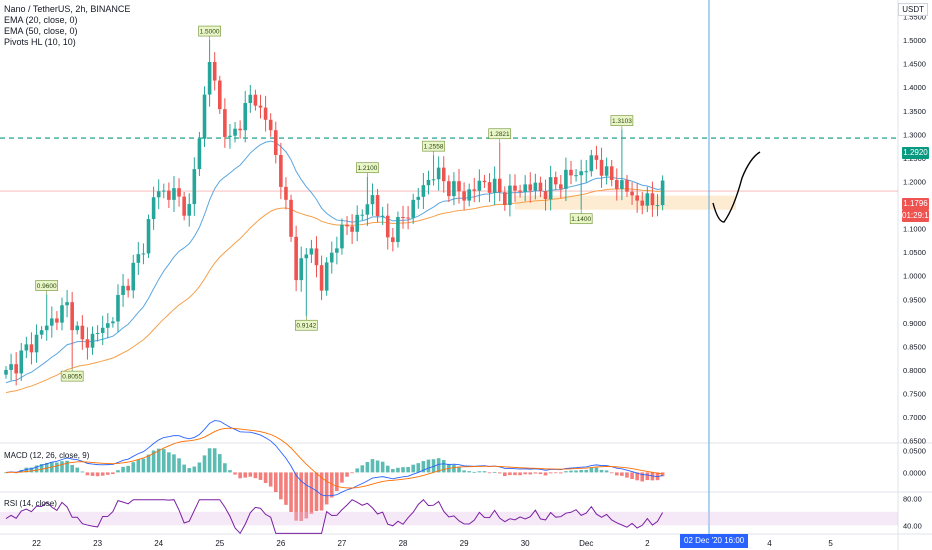 The height and width of the screenshot is (550, 932). I want to click on rsi-line, so click(334, 516).